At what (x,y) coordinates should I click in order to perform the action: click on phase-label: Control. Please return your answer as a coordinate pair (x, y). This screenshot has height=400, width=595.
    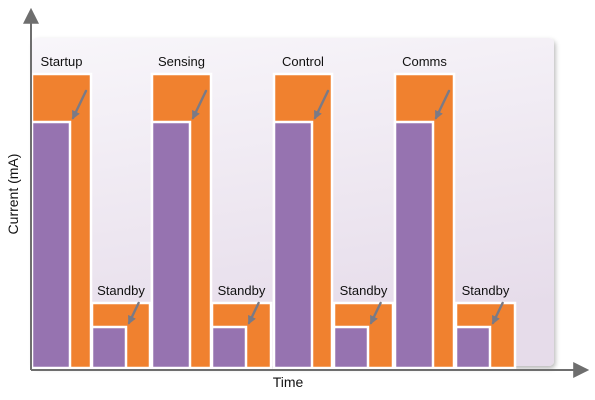
    Looking at the image, I should click on (303, 61).